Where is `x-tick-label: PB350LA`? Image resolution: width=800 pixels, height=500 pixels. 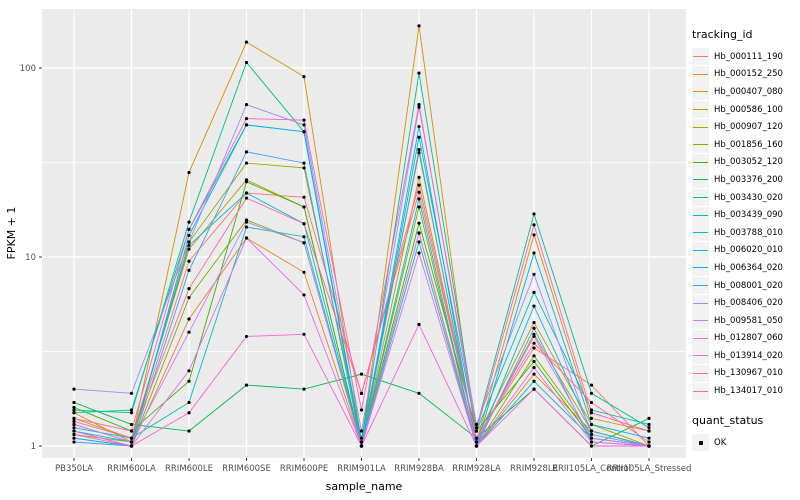 x-tick-label: PB350LA is located at coordinates (74, 469).